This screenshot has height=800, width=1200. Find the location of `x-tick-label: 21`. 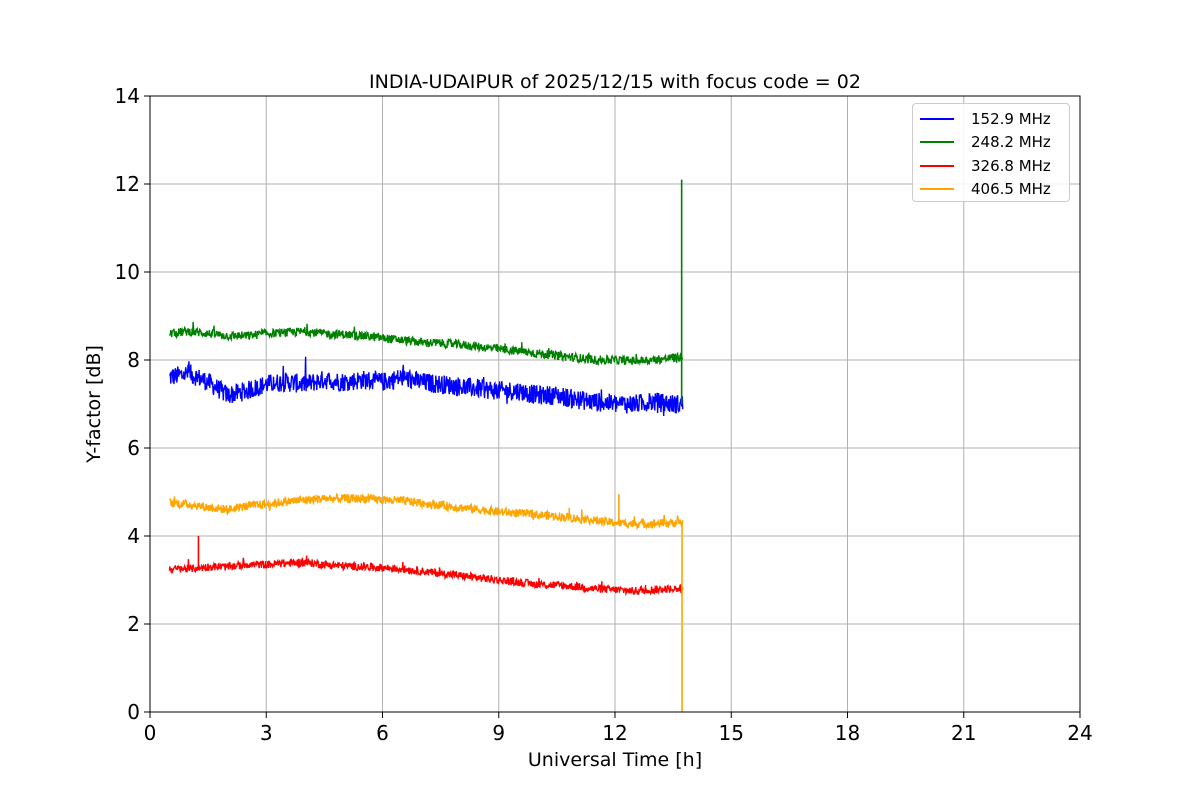

x-tick-label: 21 is located at coordinates (963, 733).